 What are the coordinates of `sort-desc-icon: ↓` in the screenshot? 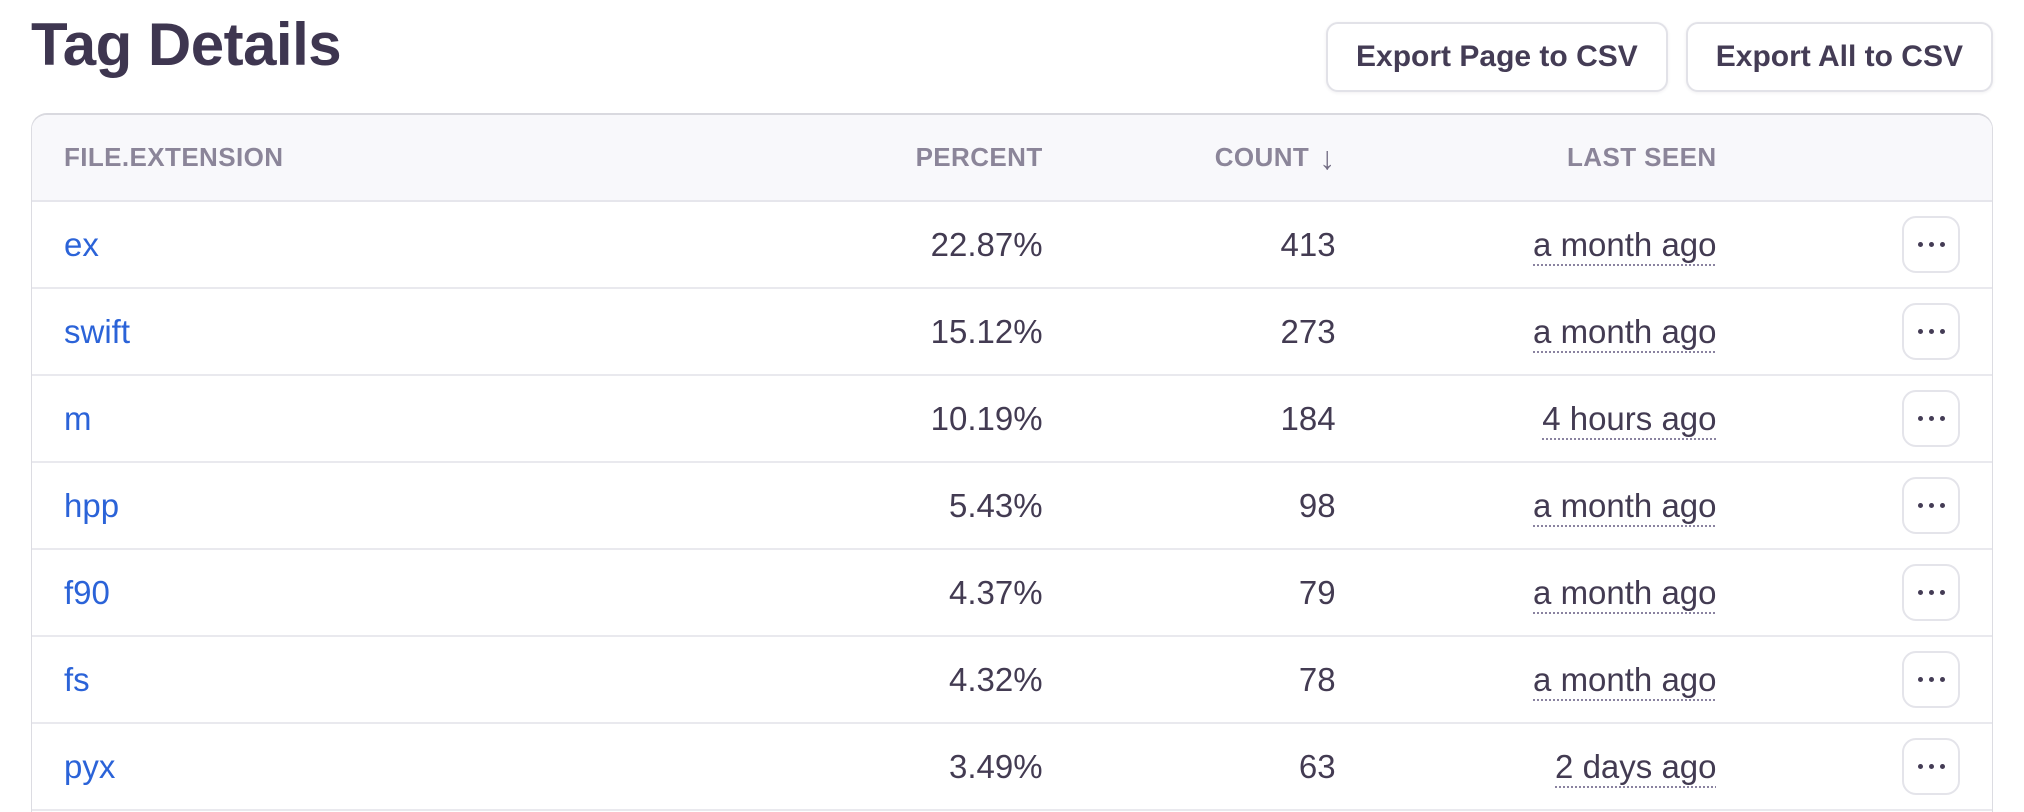 It's located at (1327, 157).